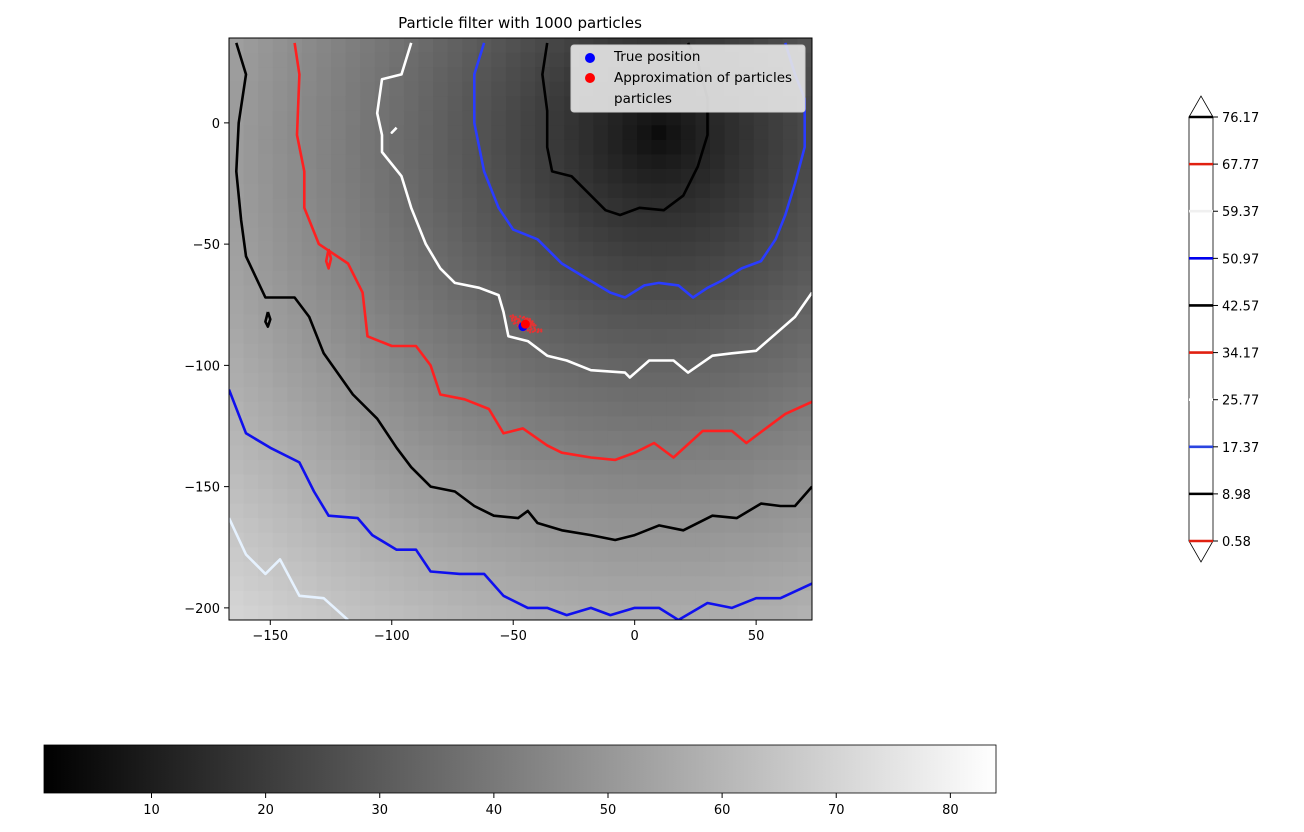 This screenshot has width=1304, height=832. Describe the element at coordinates (494, 810) in the screenshot. I see `image-colorbar-label: 40` at that location.